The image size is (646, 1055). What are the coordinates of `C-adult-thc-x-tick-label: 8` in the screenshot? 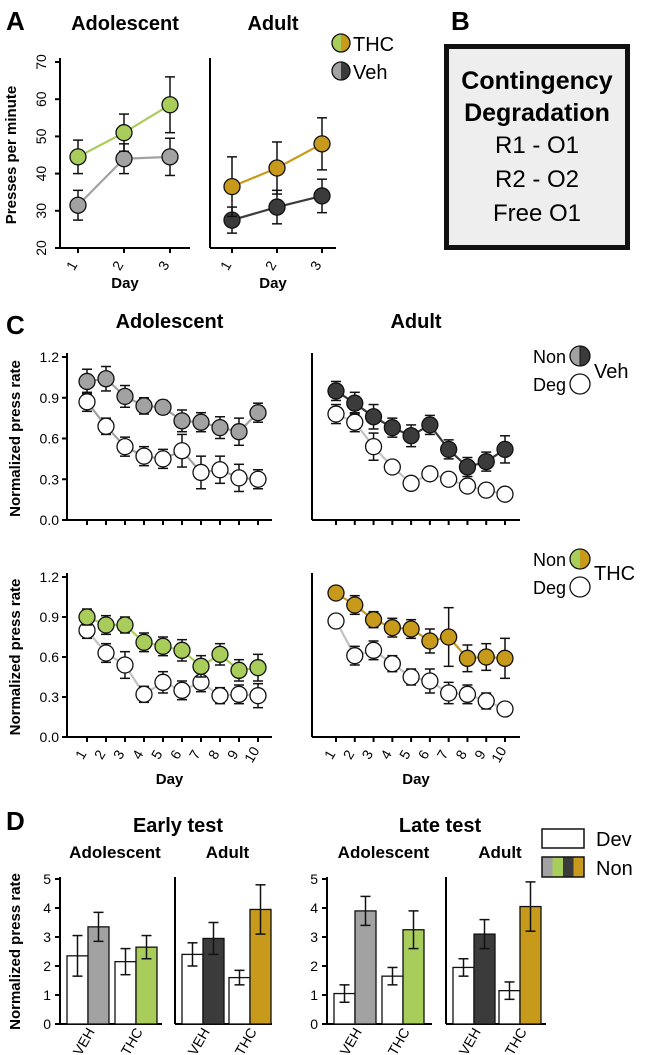 It's located at (461, 754).